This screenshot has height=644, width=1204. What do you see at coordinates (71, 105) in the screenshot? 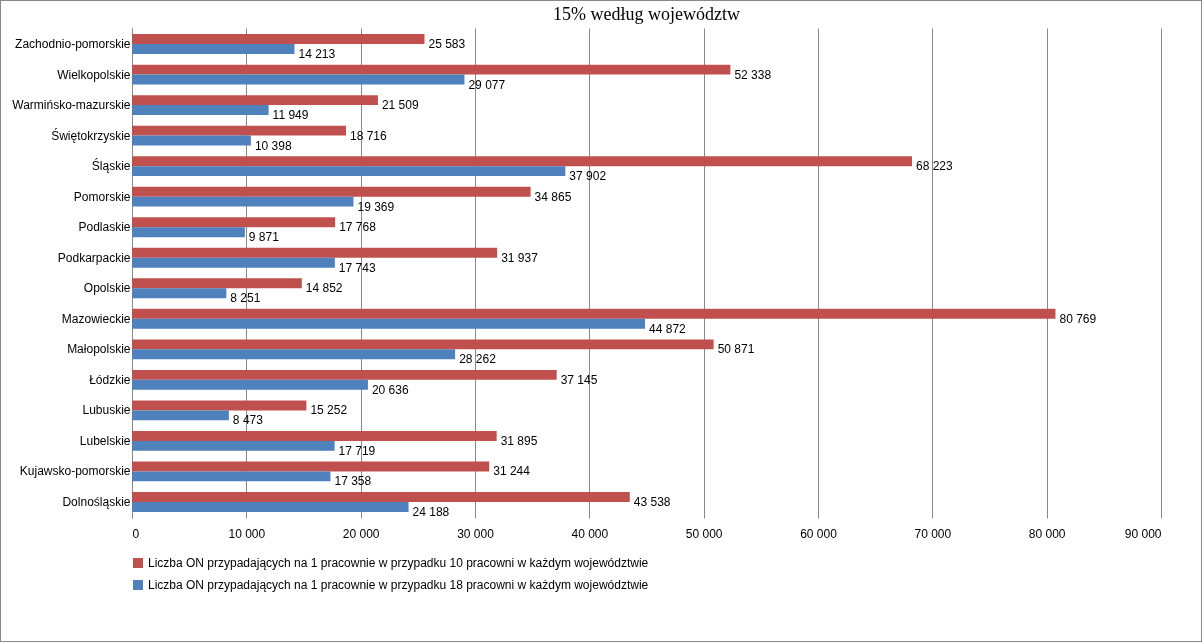
I see `y-tick-label: Warmińsko-mazurskie` at bounding box center [71, 105].